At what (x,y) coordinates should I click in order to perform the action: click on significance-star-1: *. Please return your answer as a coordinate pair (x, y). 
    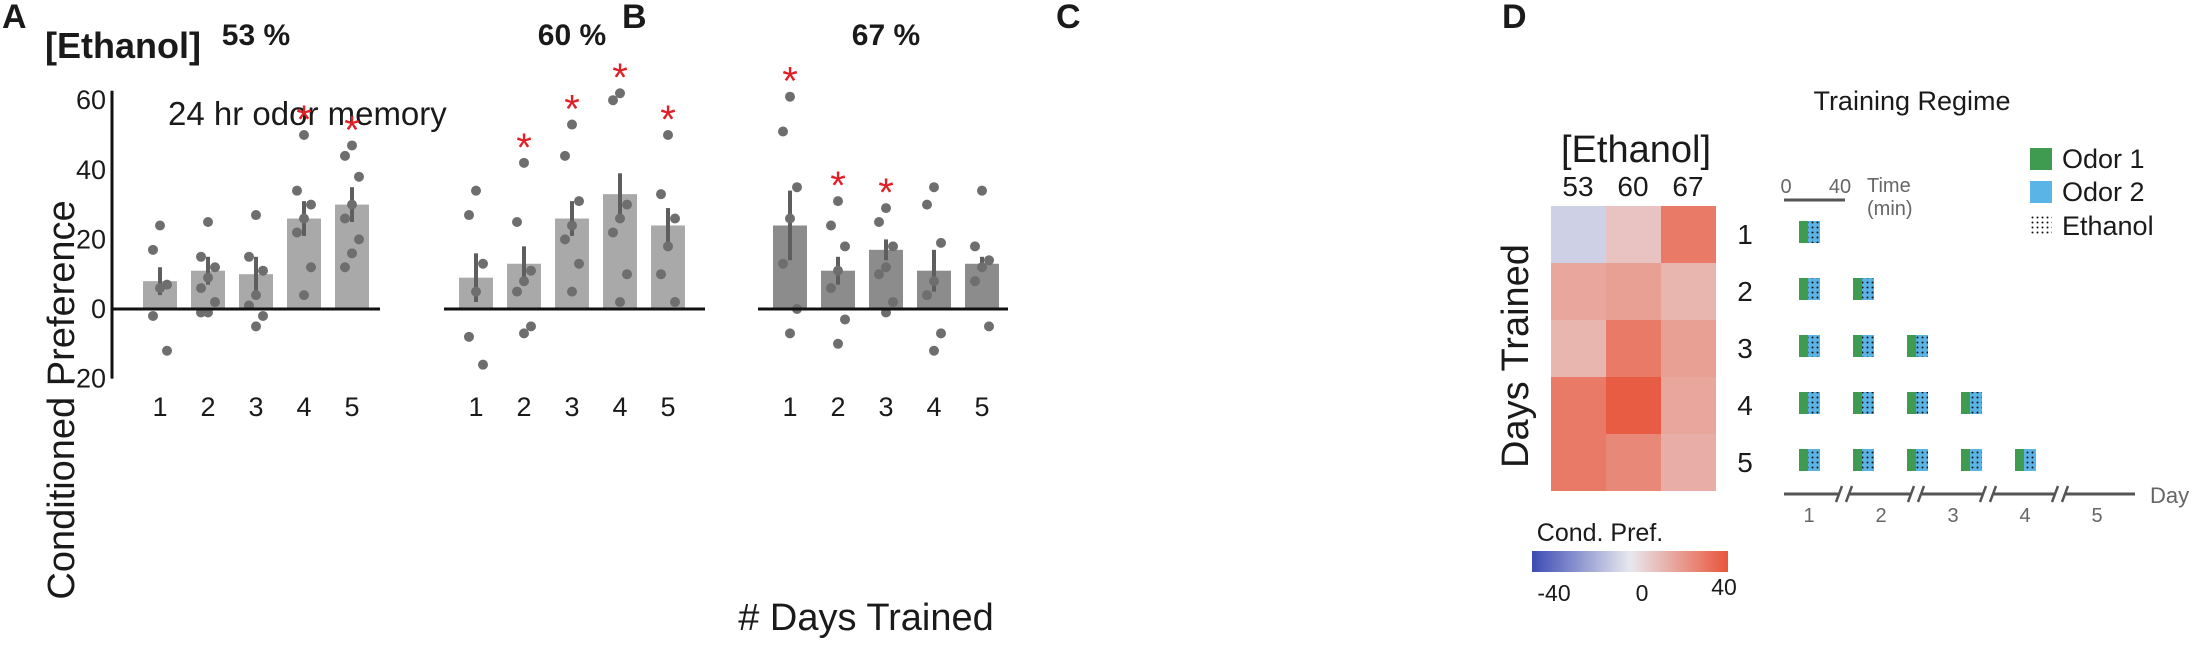
    Looking at the image, I should click on (790, 82).